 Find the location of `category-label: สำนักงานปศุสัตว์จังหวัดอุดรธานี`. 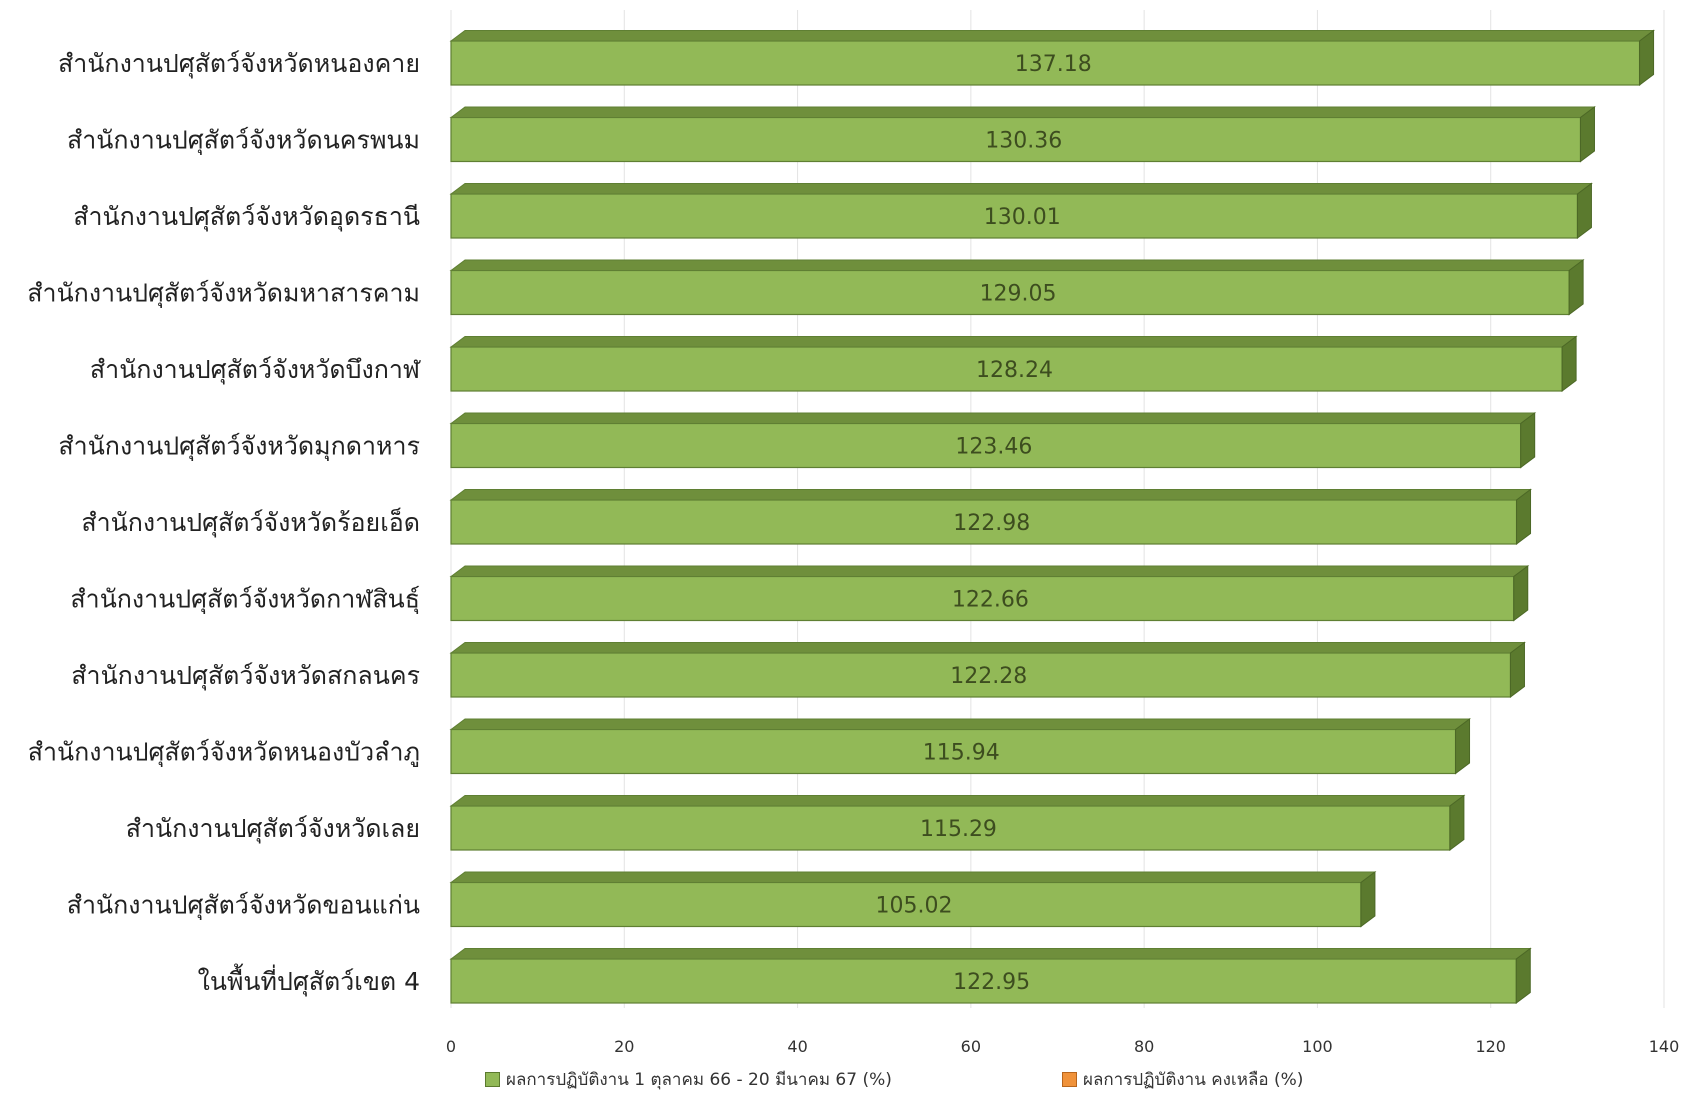

category-label: สำนักงานปศุสัตว์จังหวัดอุดรธานี is located at coordinates (246, 217).